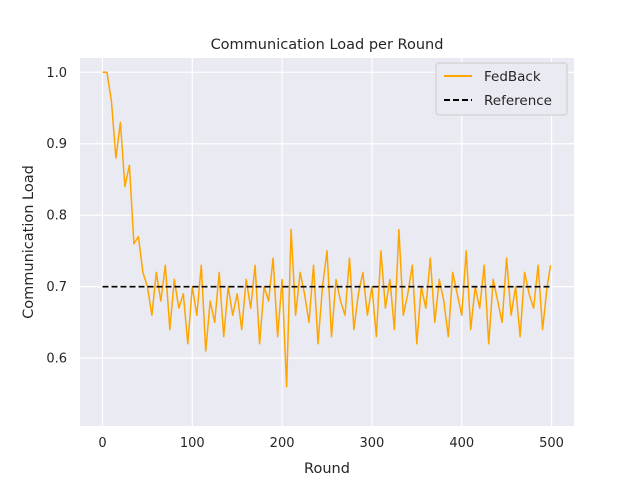  What do you see at coordinates (331, 443) in the screenshot?
I see `x-tick-labels: 0 100 200 300 400 500` at bounding box center [331, 443].